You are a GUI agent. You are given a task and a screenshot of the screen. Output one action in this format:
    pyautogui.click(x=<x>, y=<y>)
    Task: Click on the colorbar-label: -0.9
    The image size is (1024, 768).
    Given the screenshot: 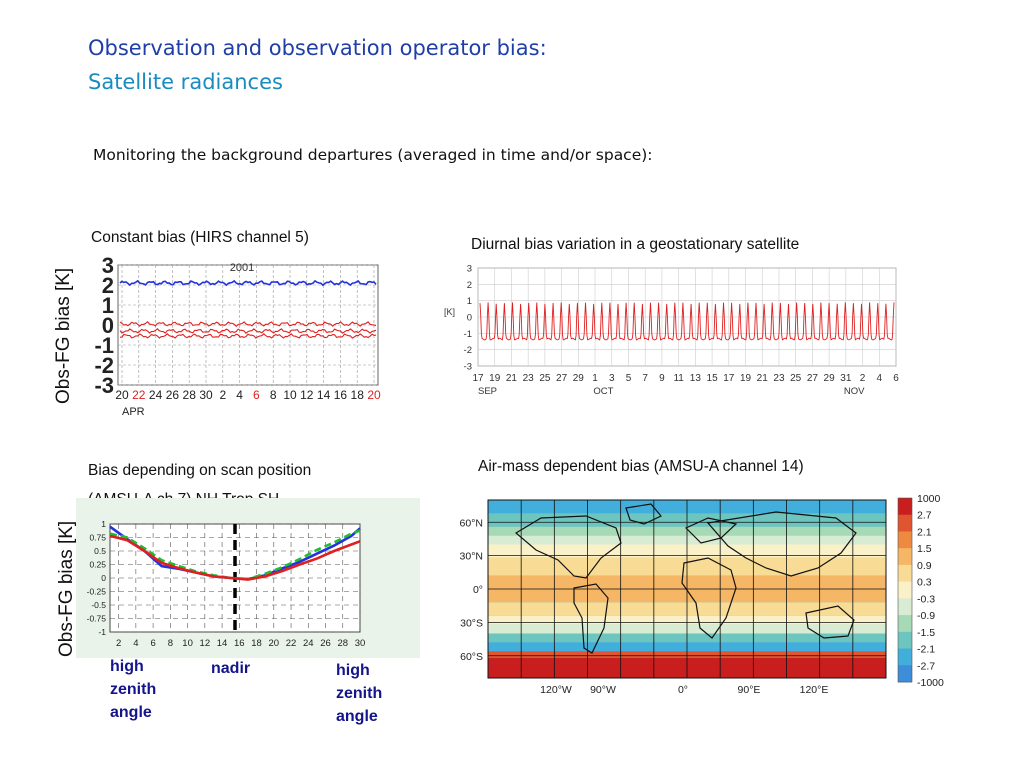 What is the action you would take?
    pyautogui.click(x=926, y=616)
    